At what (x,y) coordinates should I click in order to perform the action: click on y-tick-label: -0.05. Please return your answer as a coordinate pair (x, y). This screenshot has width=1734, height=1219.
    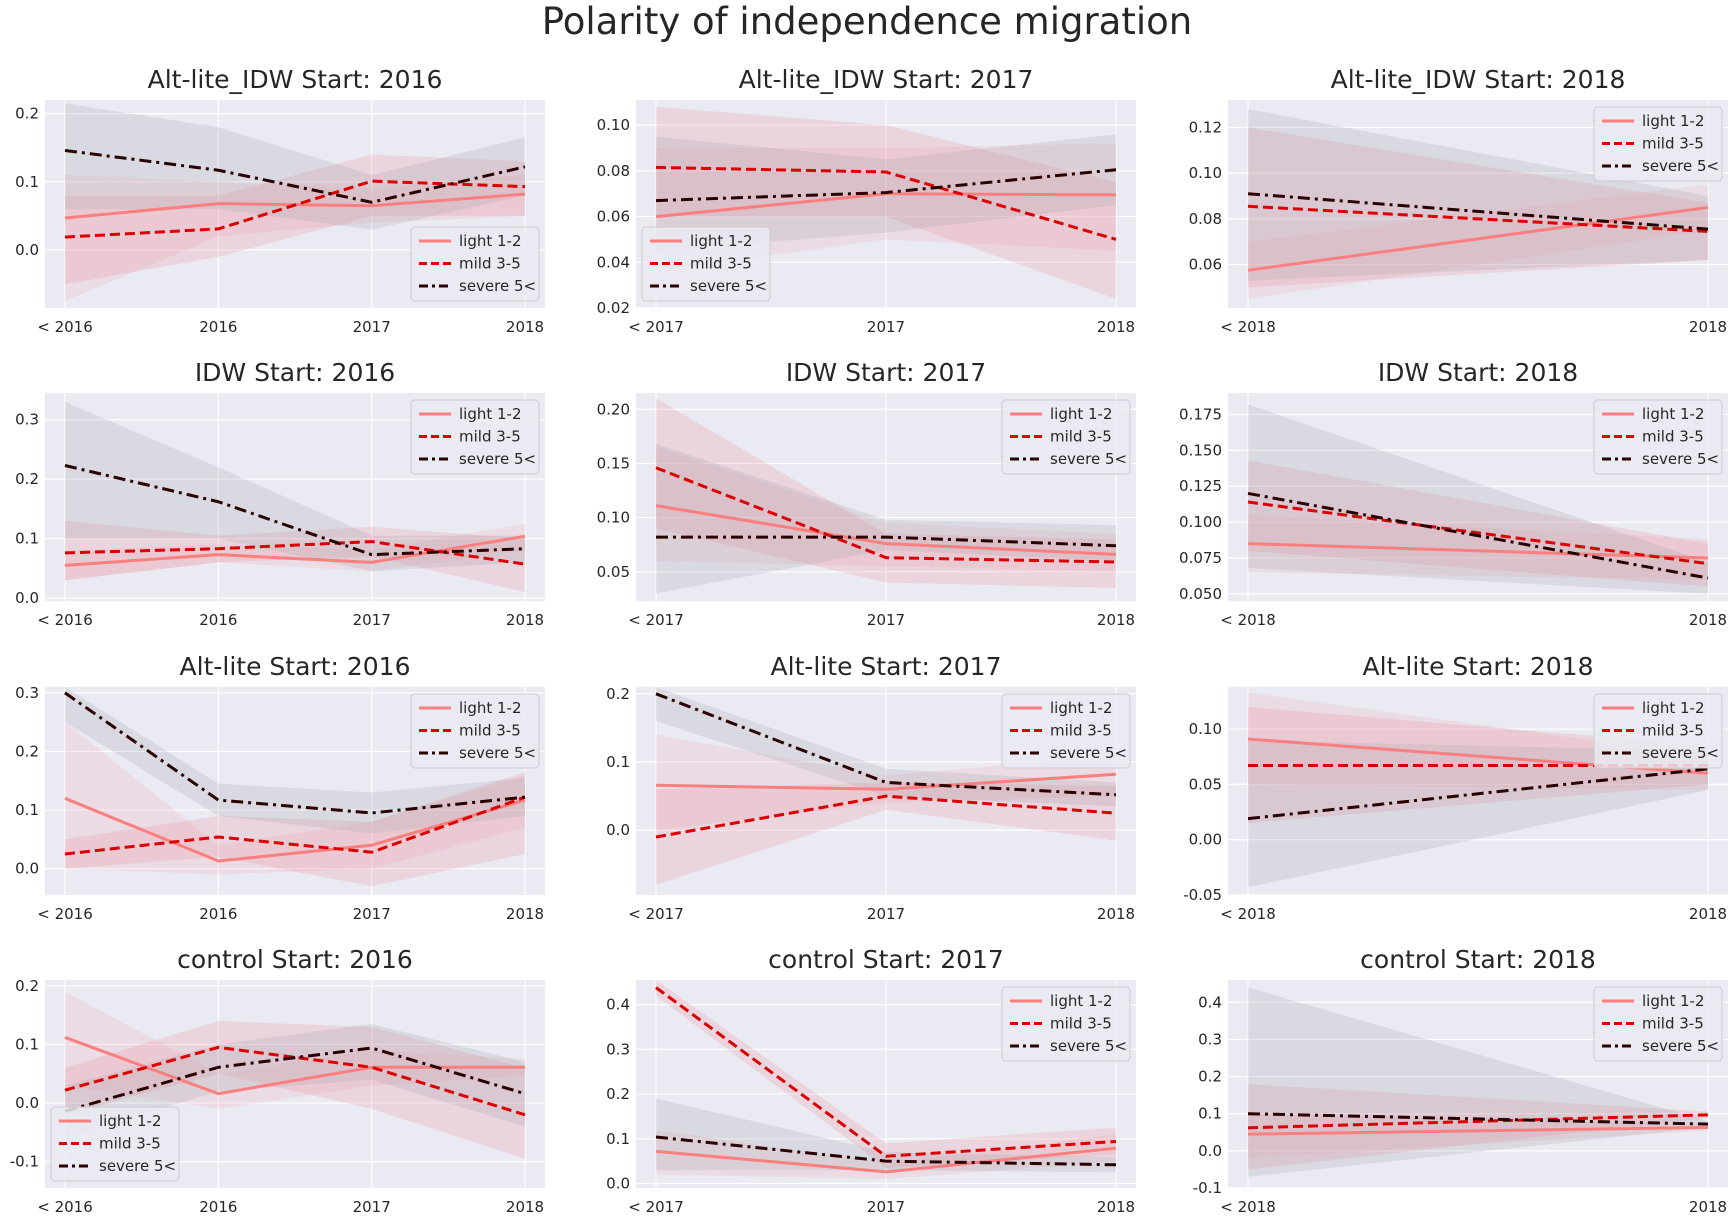
    Looking at the image, I should click on (1202, 895).